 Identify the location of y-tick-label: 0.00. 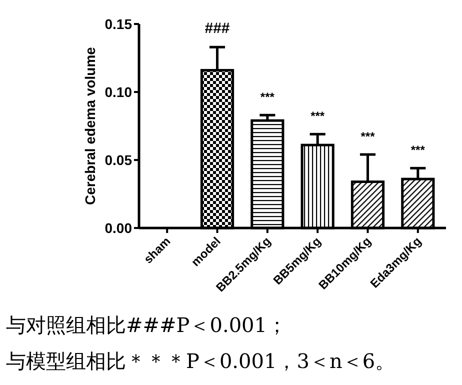
(118, 228).